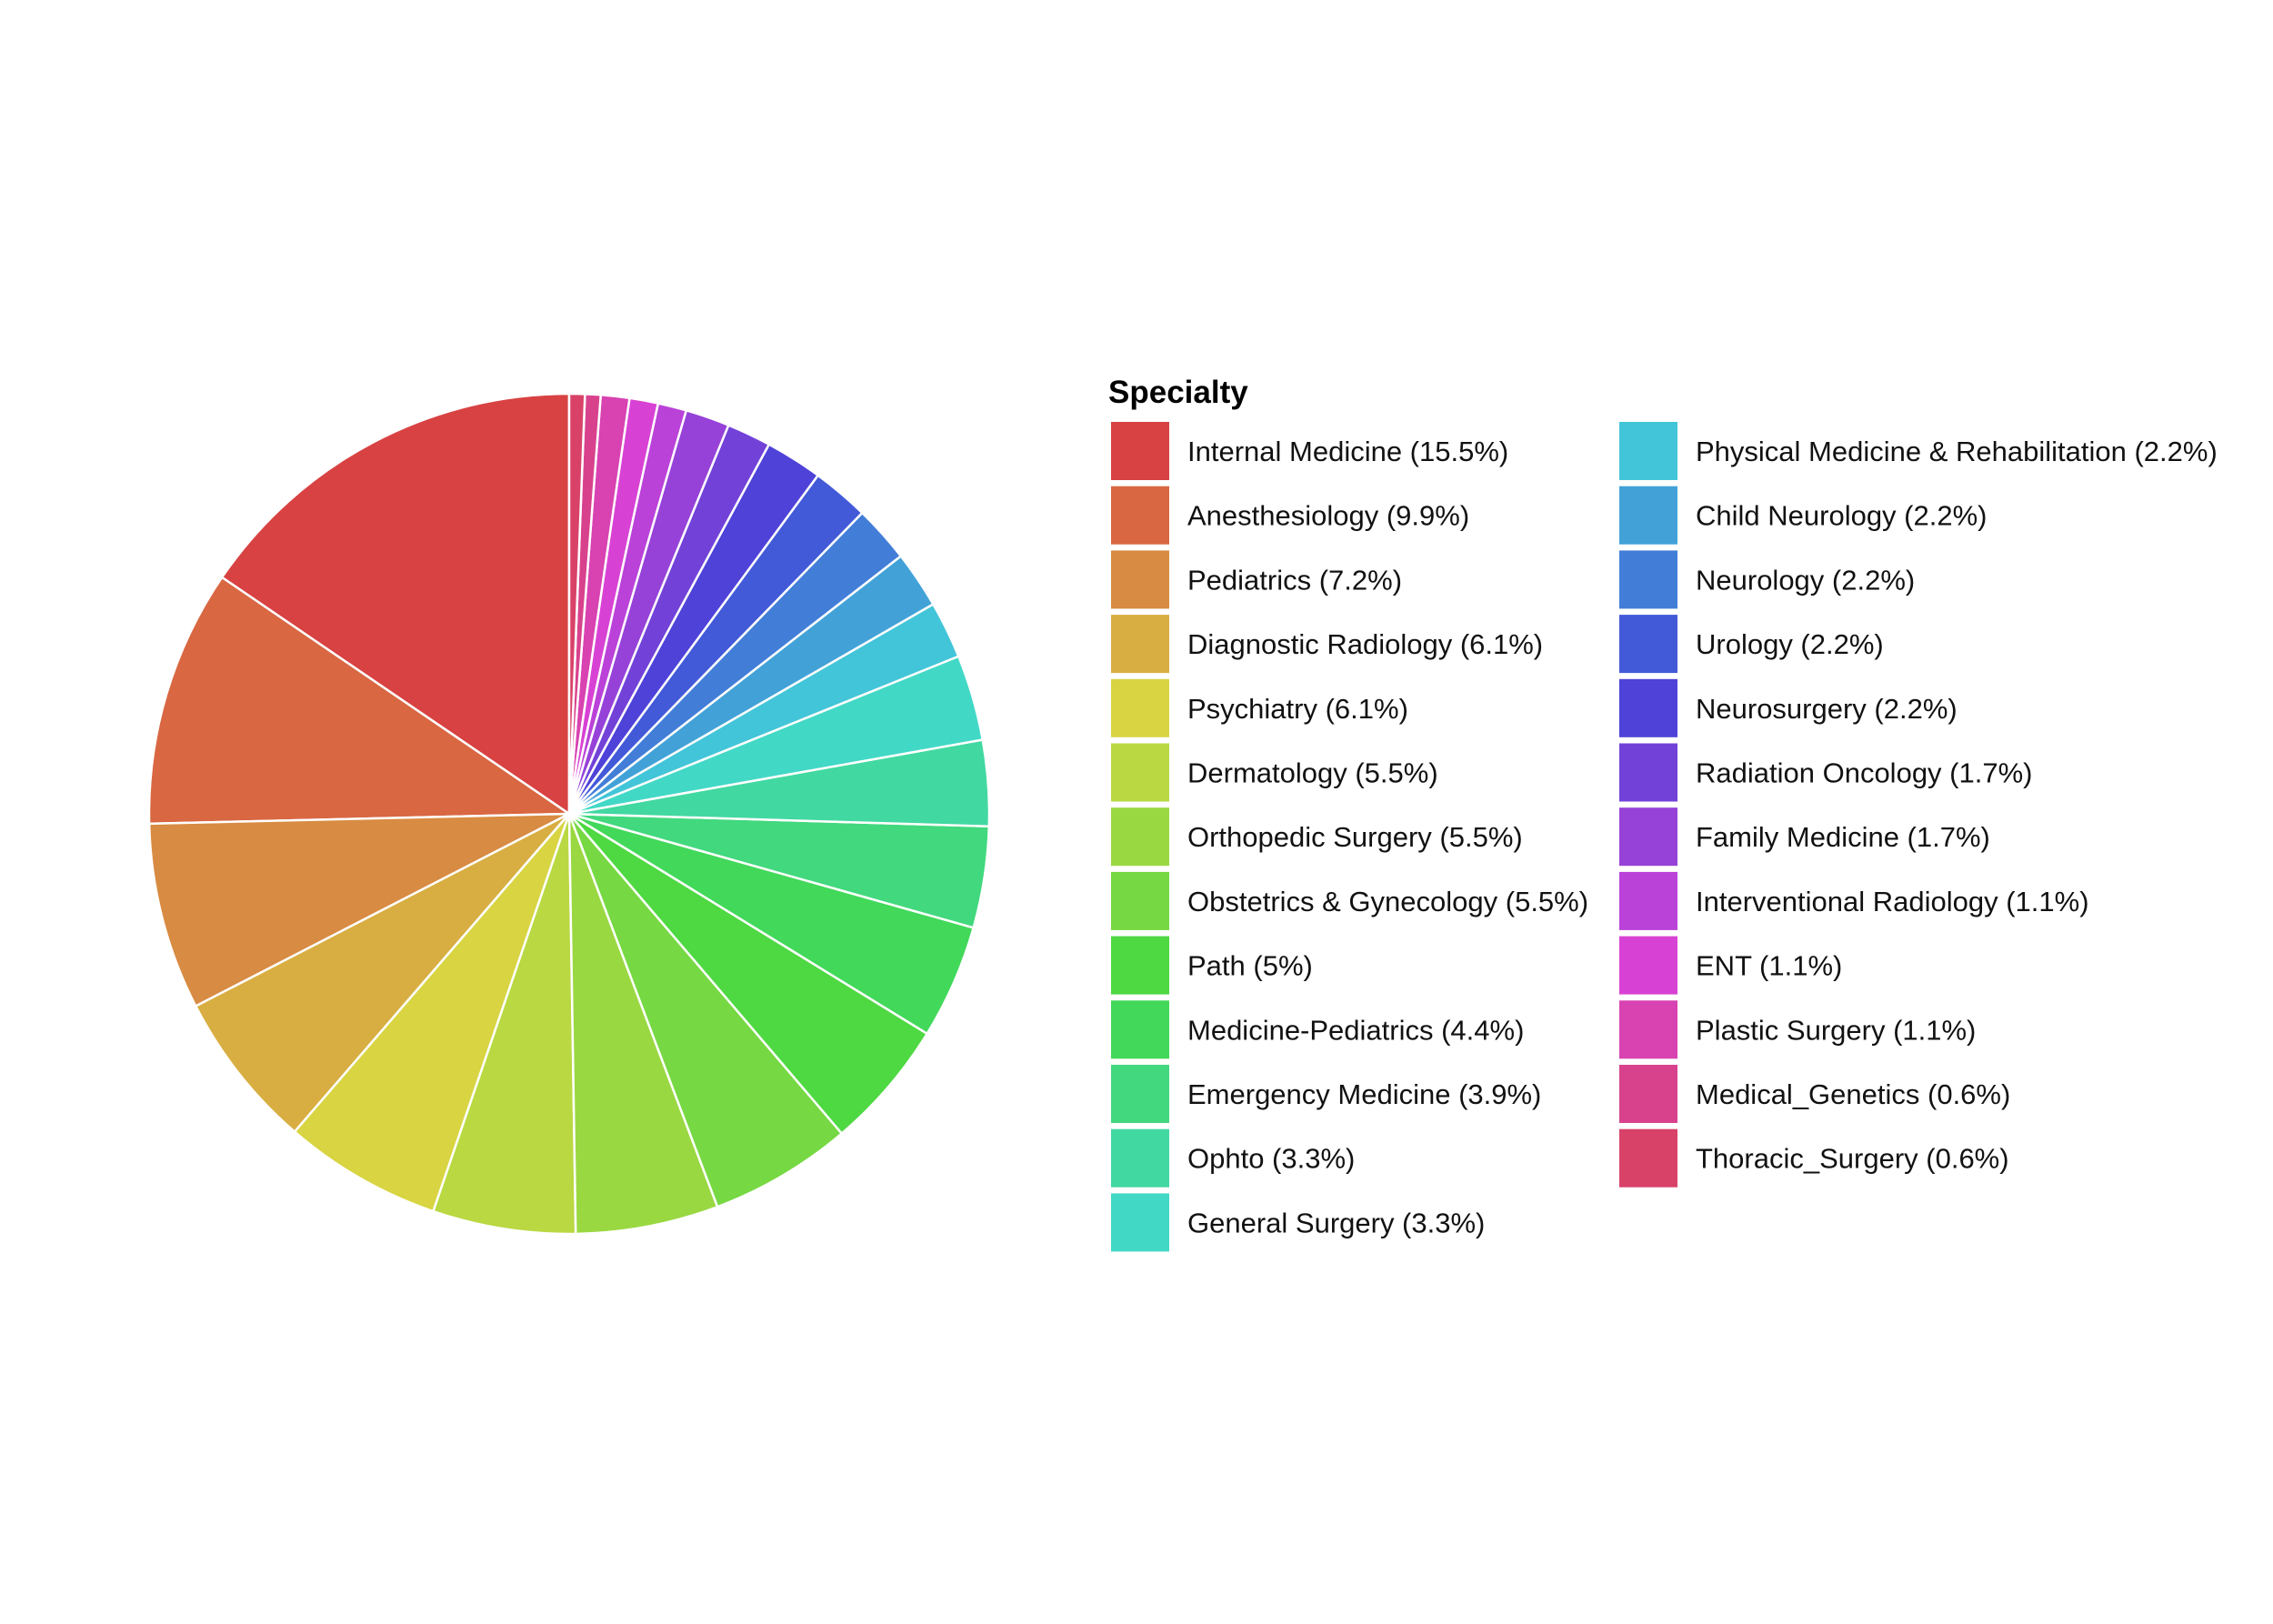  I want to click on legend-label: Neurosurgery (2.2%), so click(1827, 709).